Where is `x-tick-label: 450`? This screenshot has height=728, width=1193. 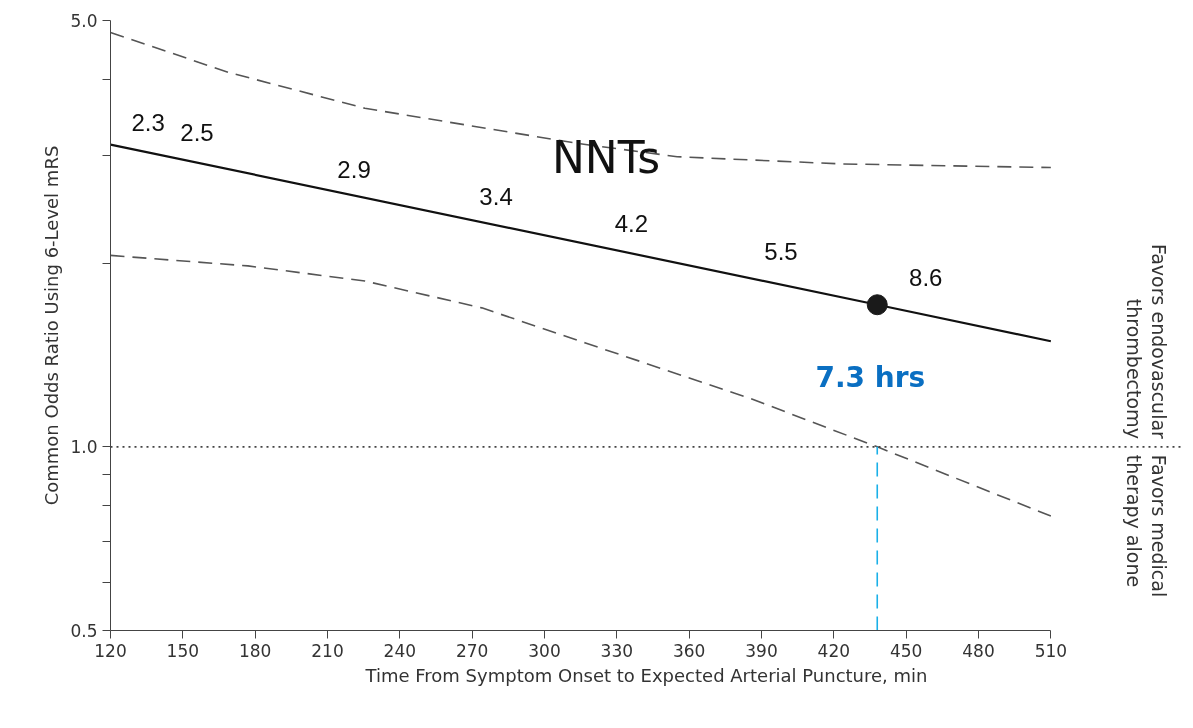 x-tick-label: 450 is located at coordinates (906, 650).